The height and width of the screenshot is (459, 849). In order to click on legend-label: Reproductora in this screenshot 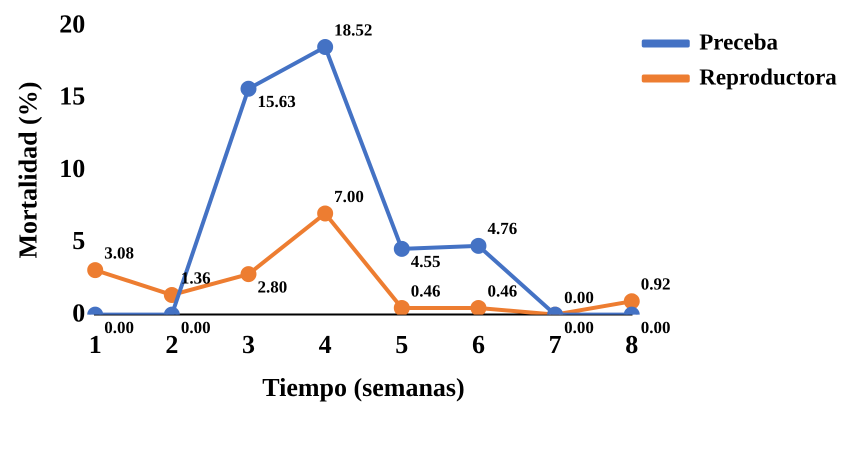, I will do `click(768, 77)`.